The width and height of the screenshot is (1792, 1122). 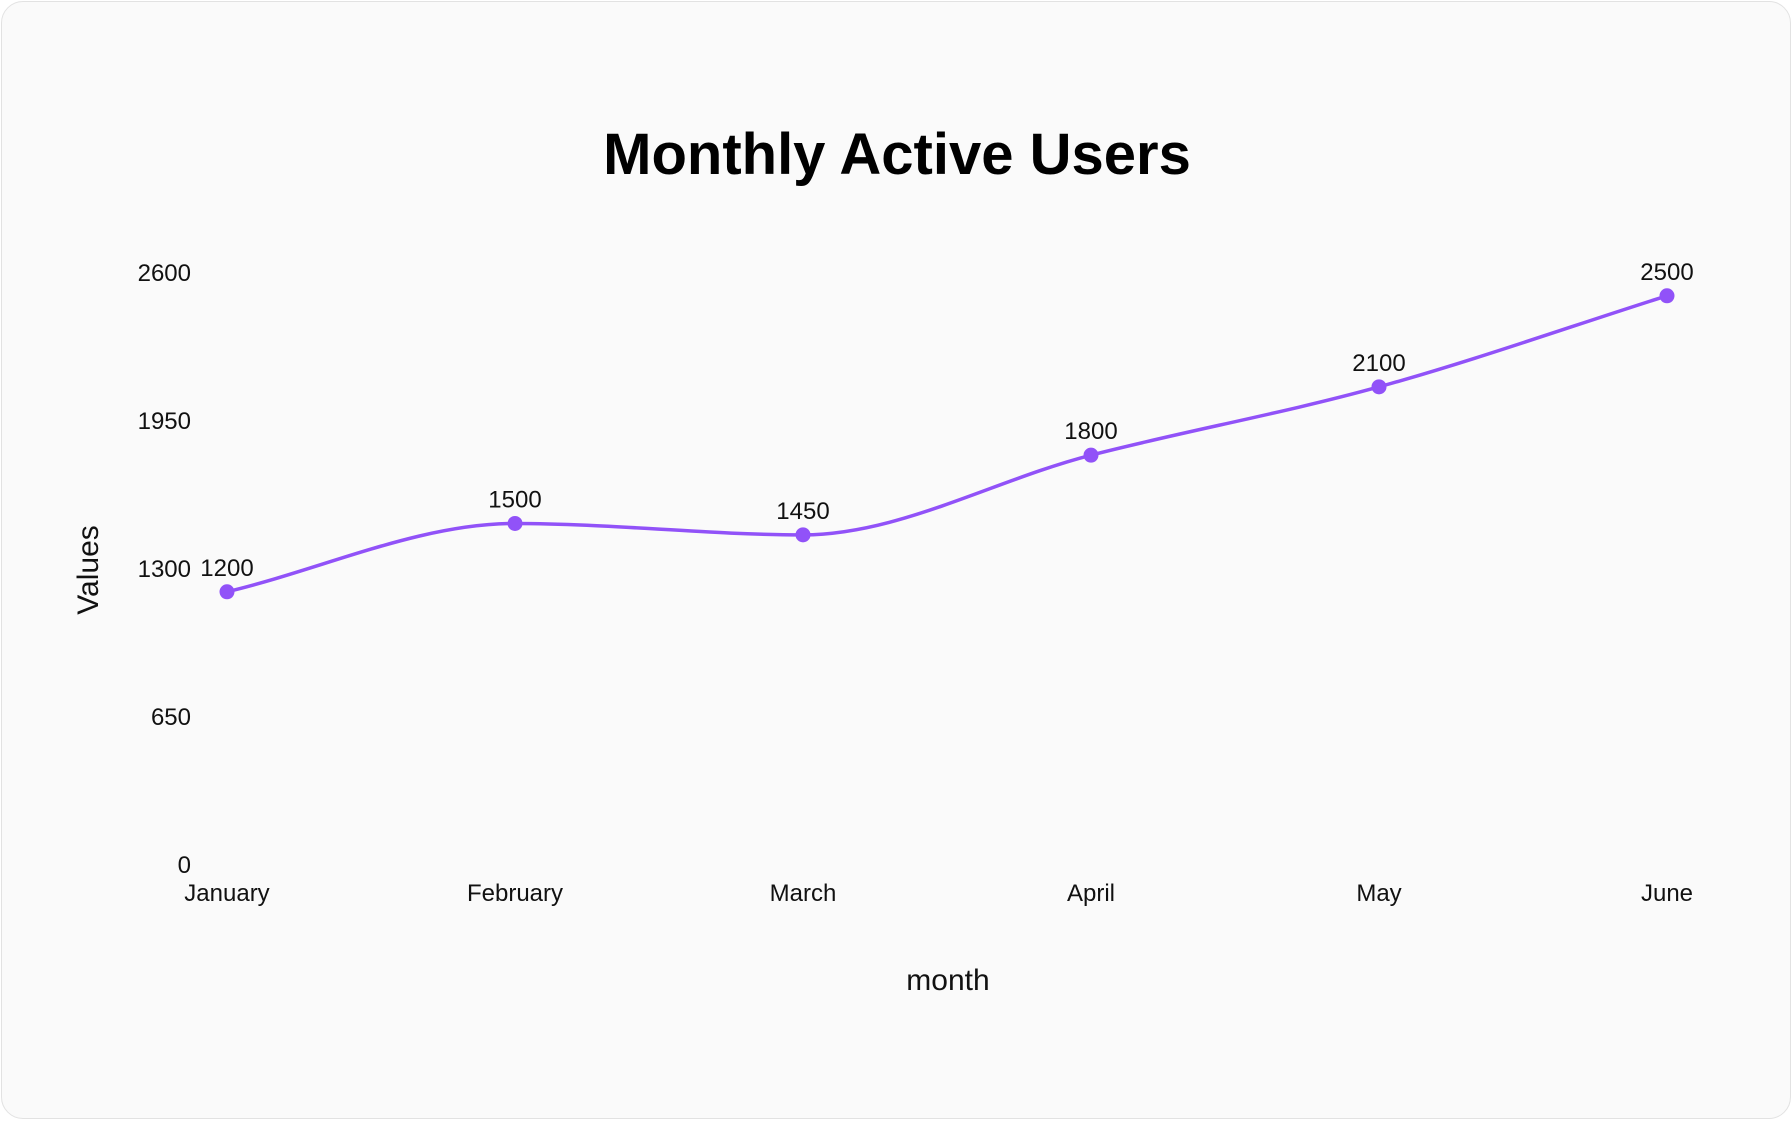 What do you see at coordinates (1666, 272) in the screenshot?
I see `data-label: 2500` at bounding box center [1666, 272].